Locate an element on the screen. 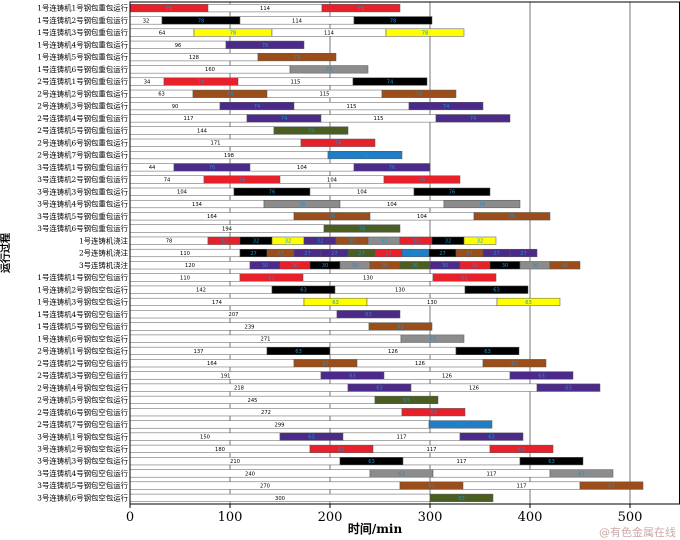  x-tick-label: 200 is located at coordinates (330, 517).